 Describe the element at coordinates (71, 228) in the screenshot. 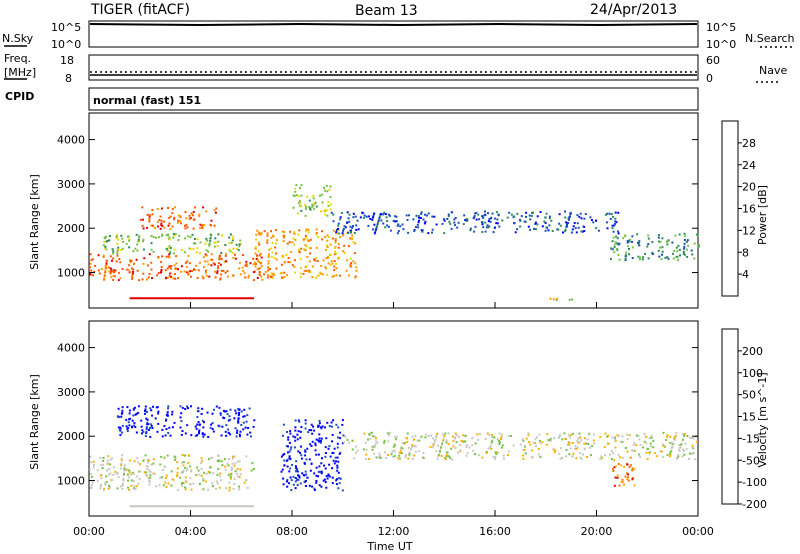

I see `y-tick-label: 2000` at that location.